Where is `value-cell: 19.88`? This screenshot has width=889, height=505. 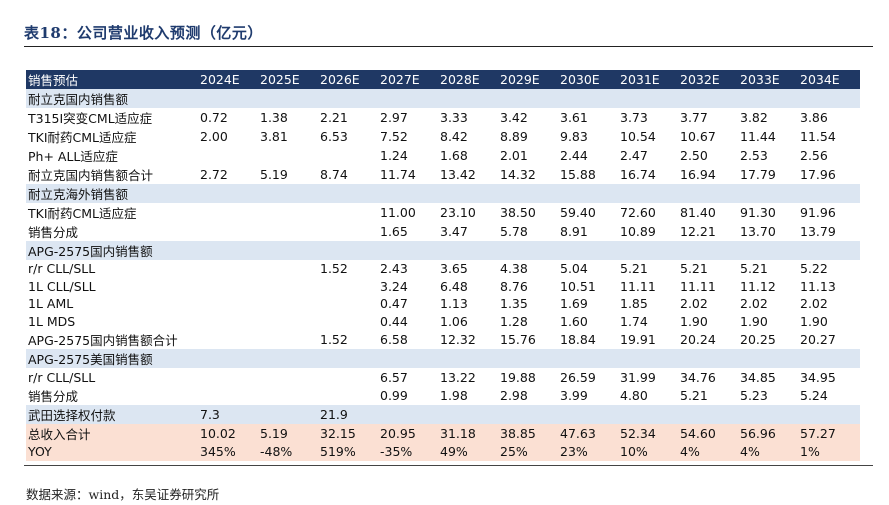
value-cell: 19.88 is located at coordinates (518, 377).